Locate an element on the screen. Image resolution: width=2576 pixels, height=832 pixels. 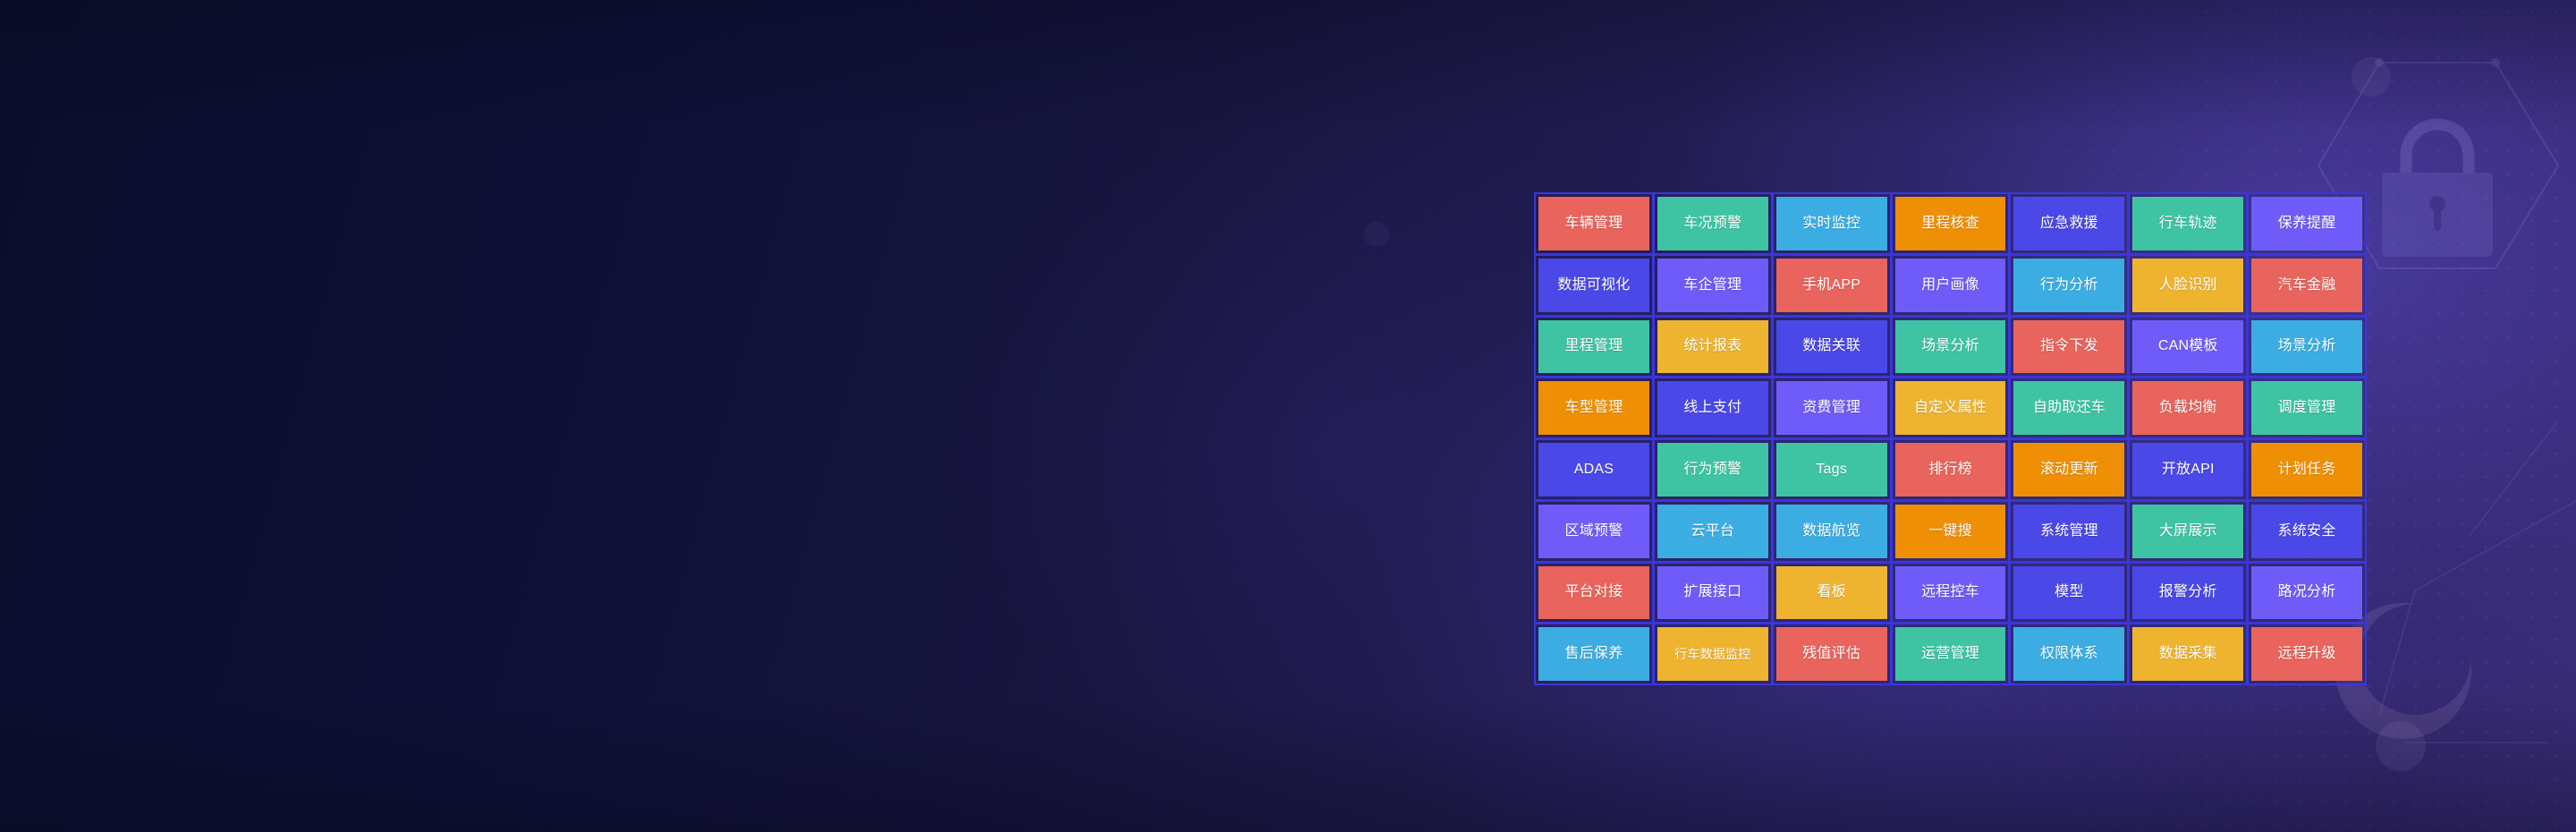
feature-cell: 排行榜 is located at coordinates (1950, 469).